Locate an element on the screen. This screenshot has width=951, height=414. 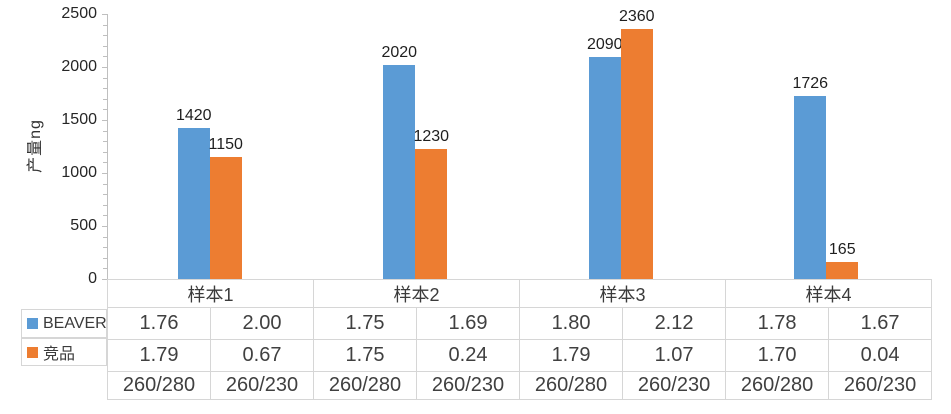
value-cell-BEAVER-7: 1.67 is located at coordinates (880, 323).